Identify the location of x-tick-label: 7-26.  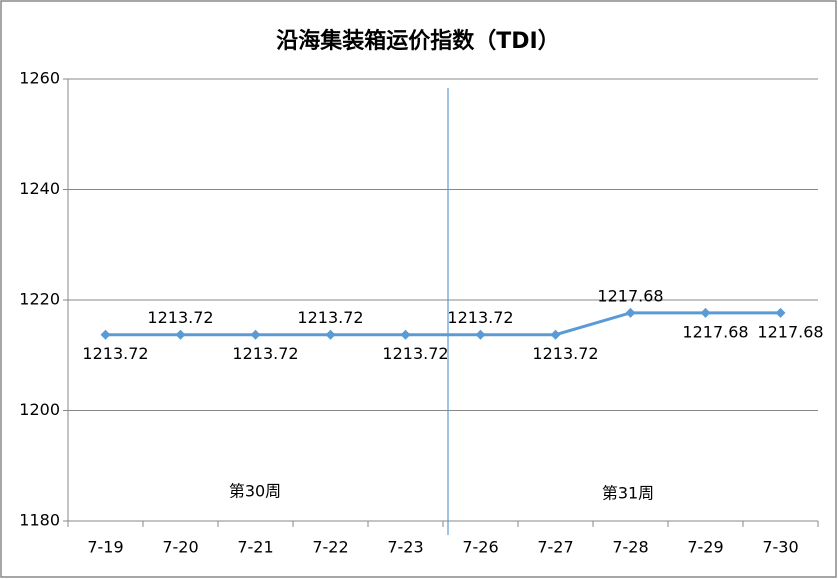
(480, 547).